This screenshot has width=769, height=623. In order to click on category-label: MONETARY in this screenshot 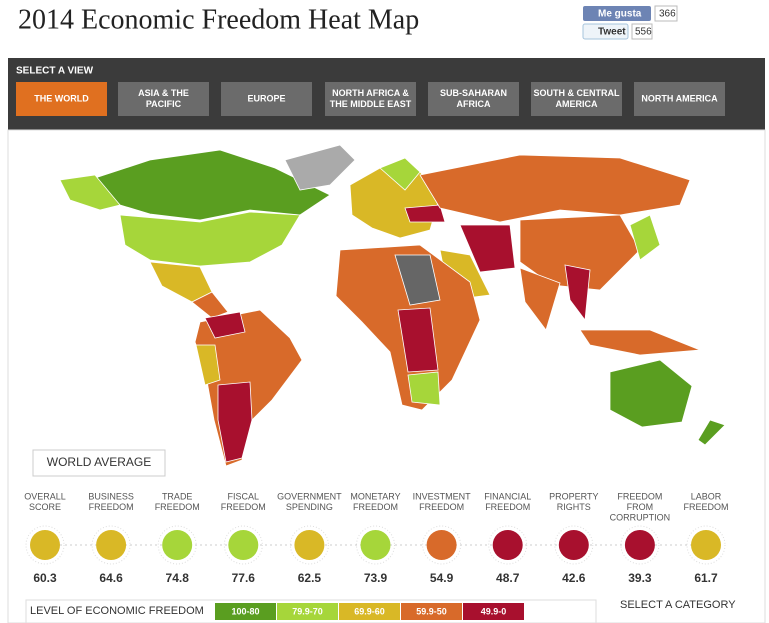, I will do `click(375, 496)`.